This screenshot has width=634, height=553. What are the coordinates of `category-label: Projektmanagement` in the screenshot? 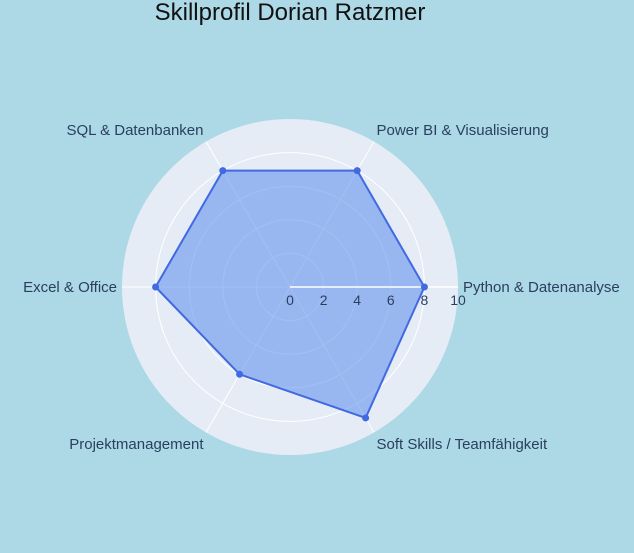 It's located at (136, 444).